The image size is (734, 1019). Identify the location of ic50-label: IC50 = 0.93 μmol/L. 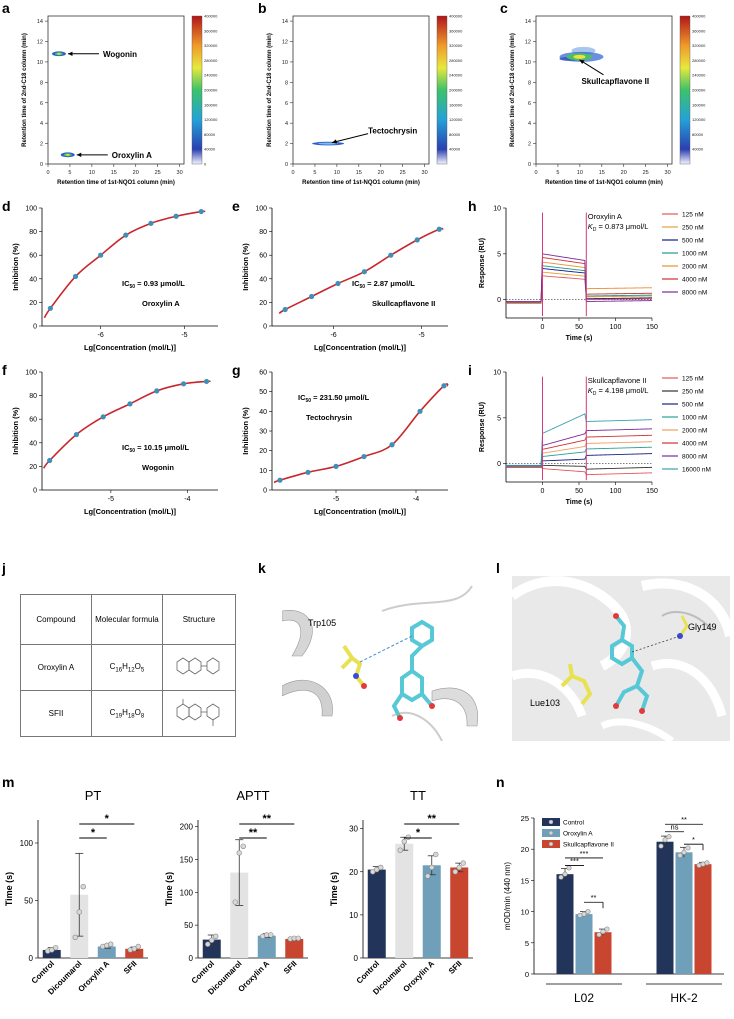
(153, 284).